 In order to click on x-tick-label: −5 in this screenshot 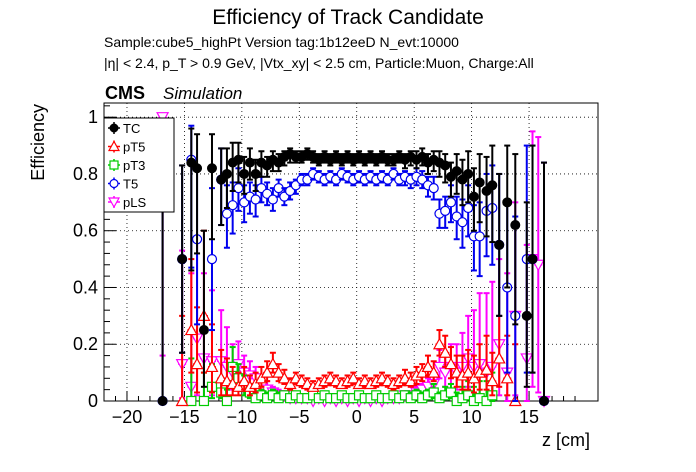, I will do `click(299, 417)`.